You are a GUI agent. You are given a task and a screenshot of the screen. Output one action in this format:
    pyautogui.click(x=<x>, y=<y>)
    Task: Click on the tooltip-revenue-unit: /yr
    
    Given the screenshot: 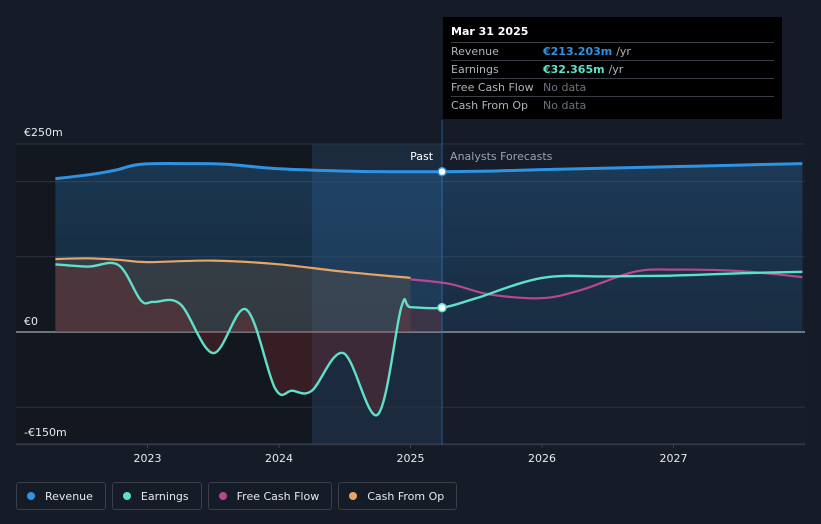 What is the action you would take?
    pyautogui.click(x=623, y=51)
    